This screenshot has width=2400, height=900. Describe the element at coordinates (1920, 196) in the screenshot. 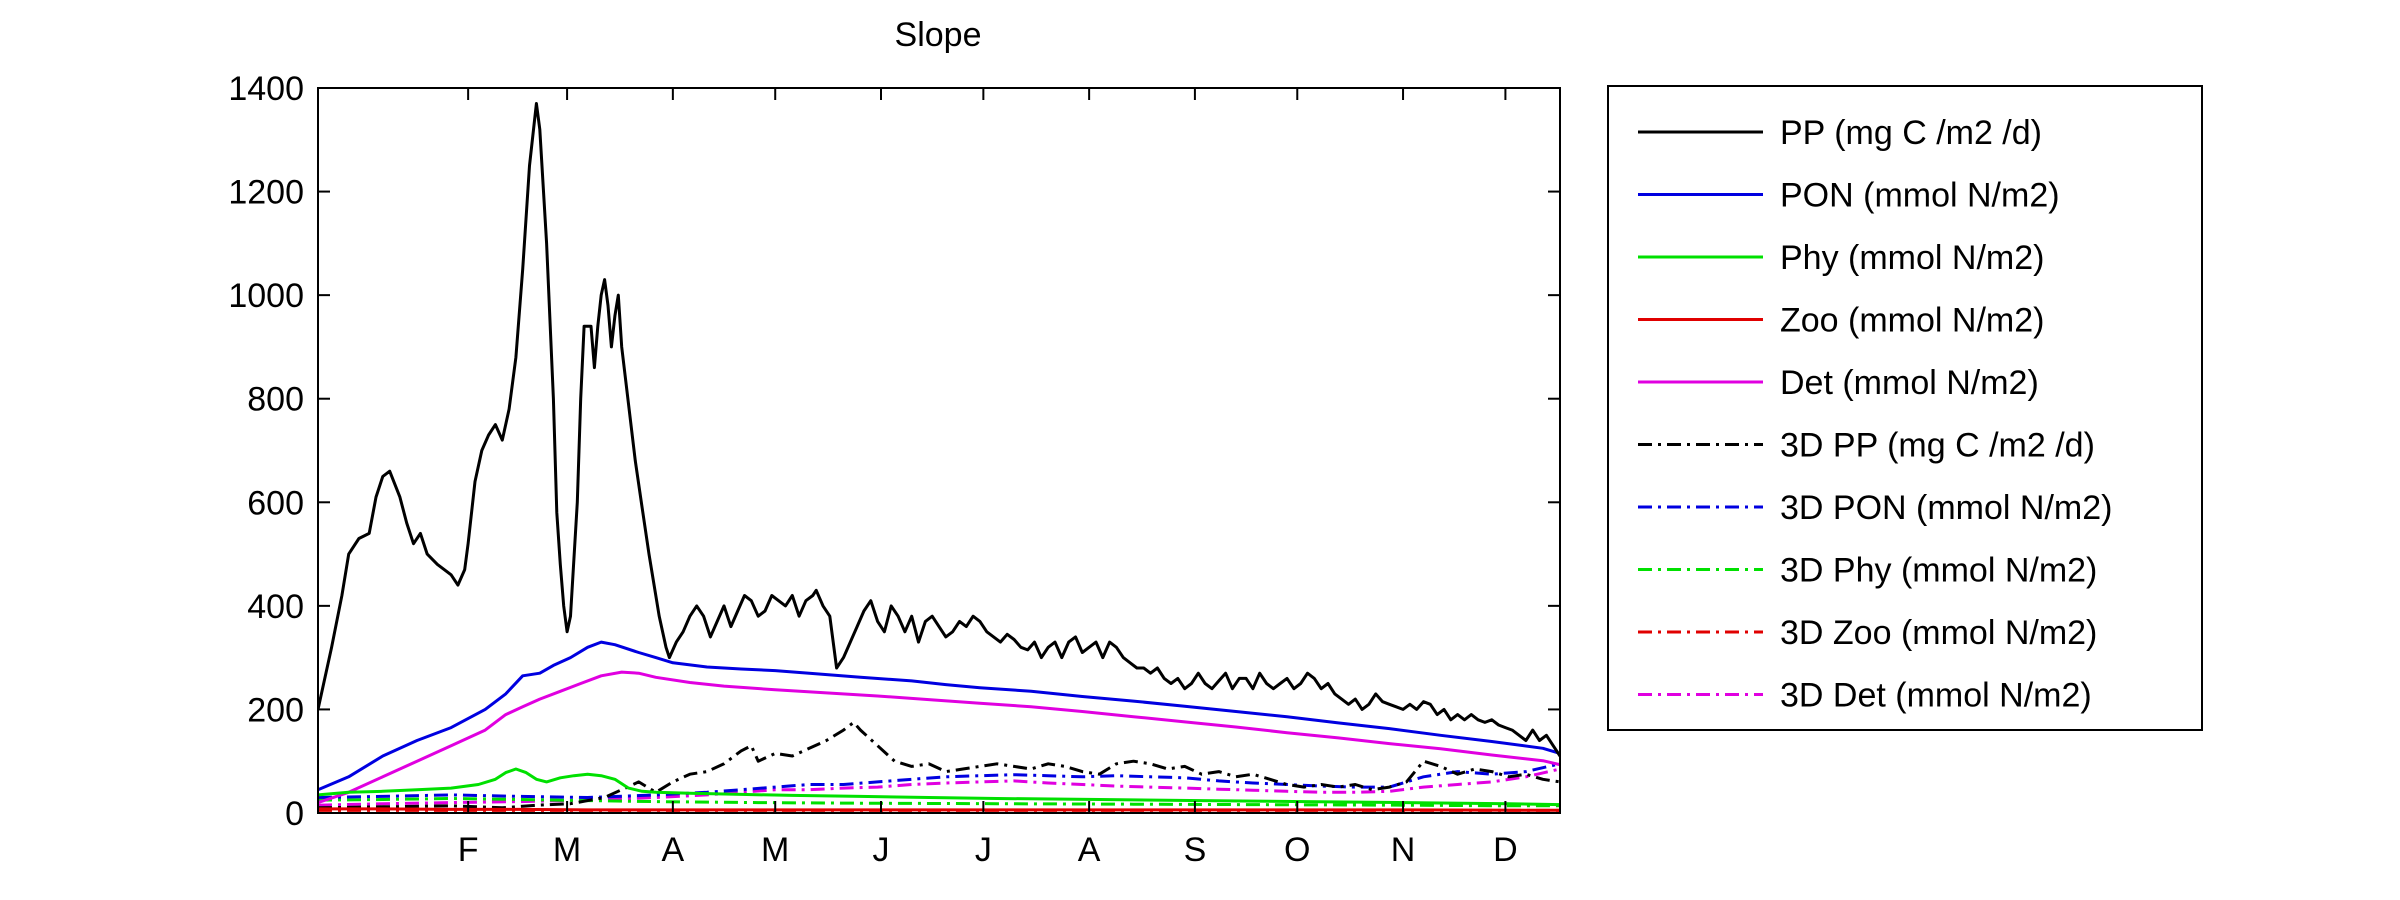

I see `legend-label: PON (mmol N/m2)` at that location.